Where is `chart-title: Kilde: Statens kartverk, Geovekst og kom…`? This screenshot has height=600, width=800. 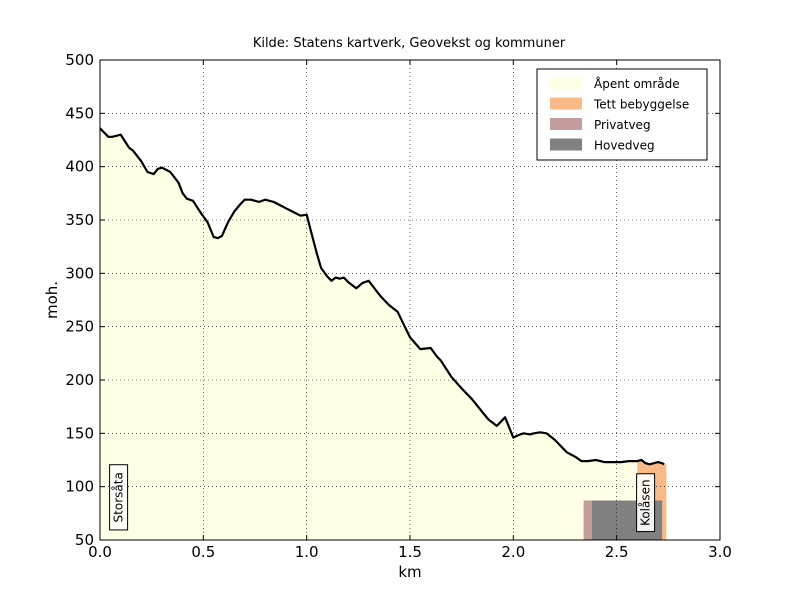
chart-title: Kilde: Statens kartverk, Geovekst og kom… is located at coordinates (409, 43).